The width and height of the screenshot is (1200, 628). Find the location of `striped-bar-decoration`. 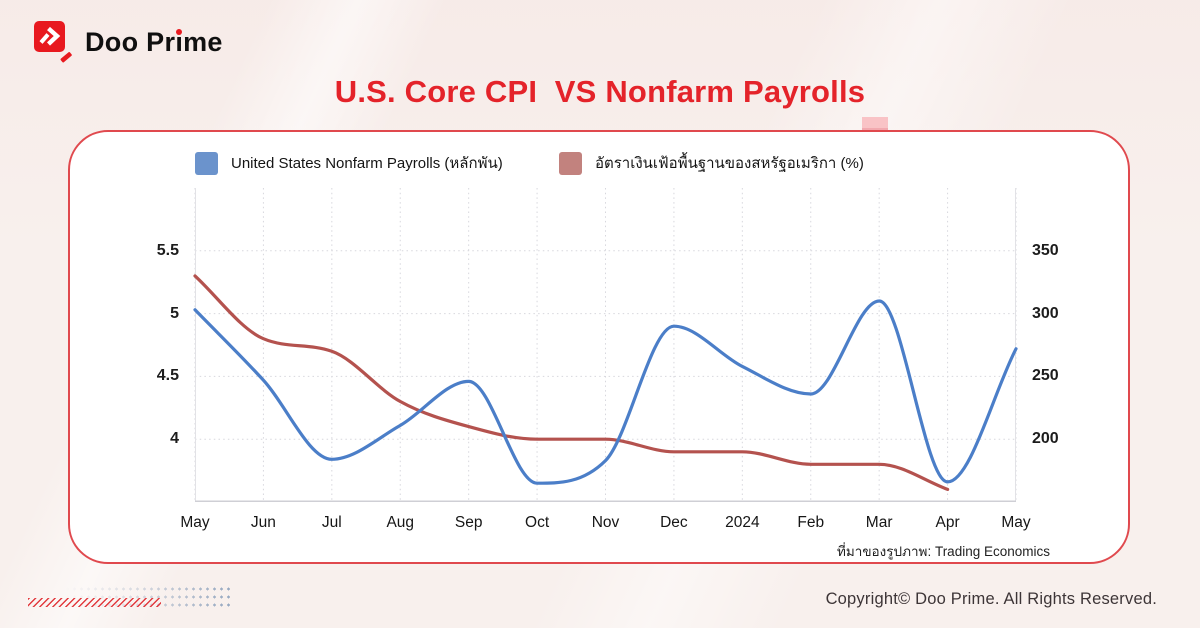

striped-bar-decoration is located at coordinates (94, 602).